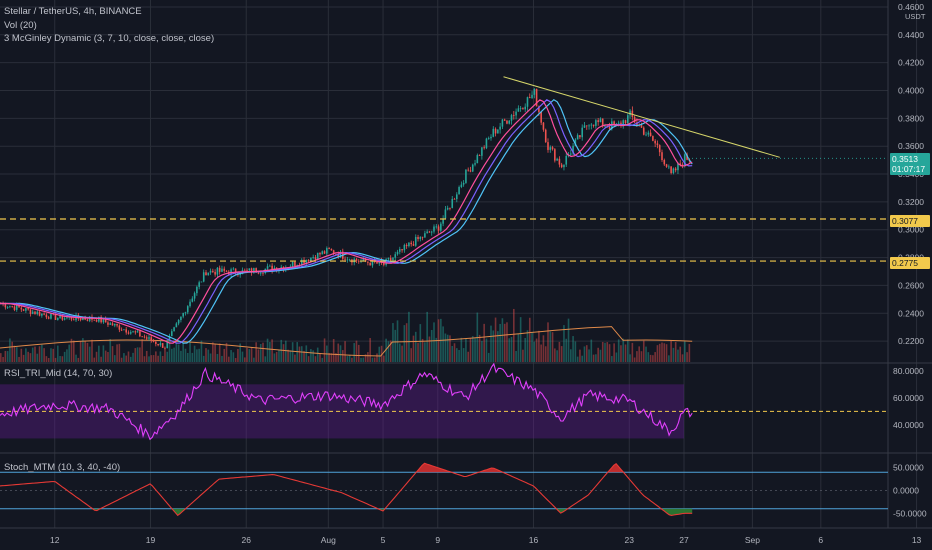 The image size is (932, 550). Describe the element at coordinates (905, 159) in the screenshot. I see `current-price-value: 0.3513` at that location.